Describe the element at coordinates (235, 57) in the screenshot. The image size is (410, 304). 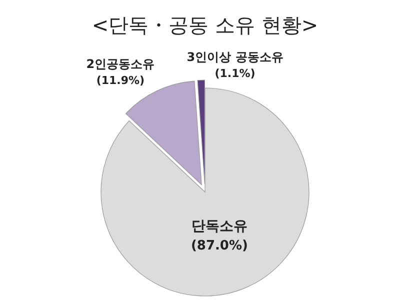
I see `slice-label: 3인이상 공동소유` at that location.